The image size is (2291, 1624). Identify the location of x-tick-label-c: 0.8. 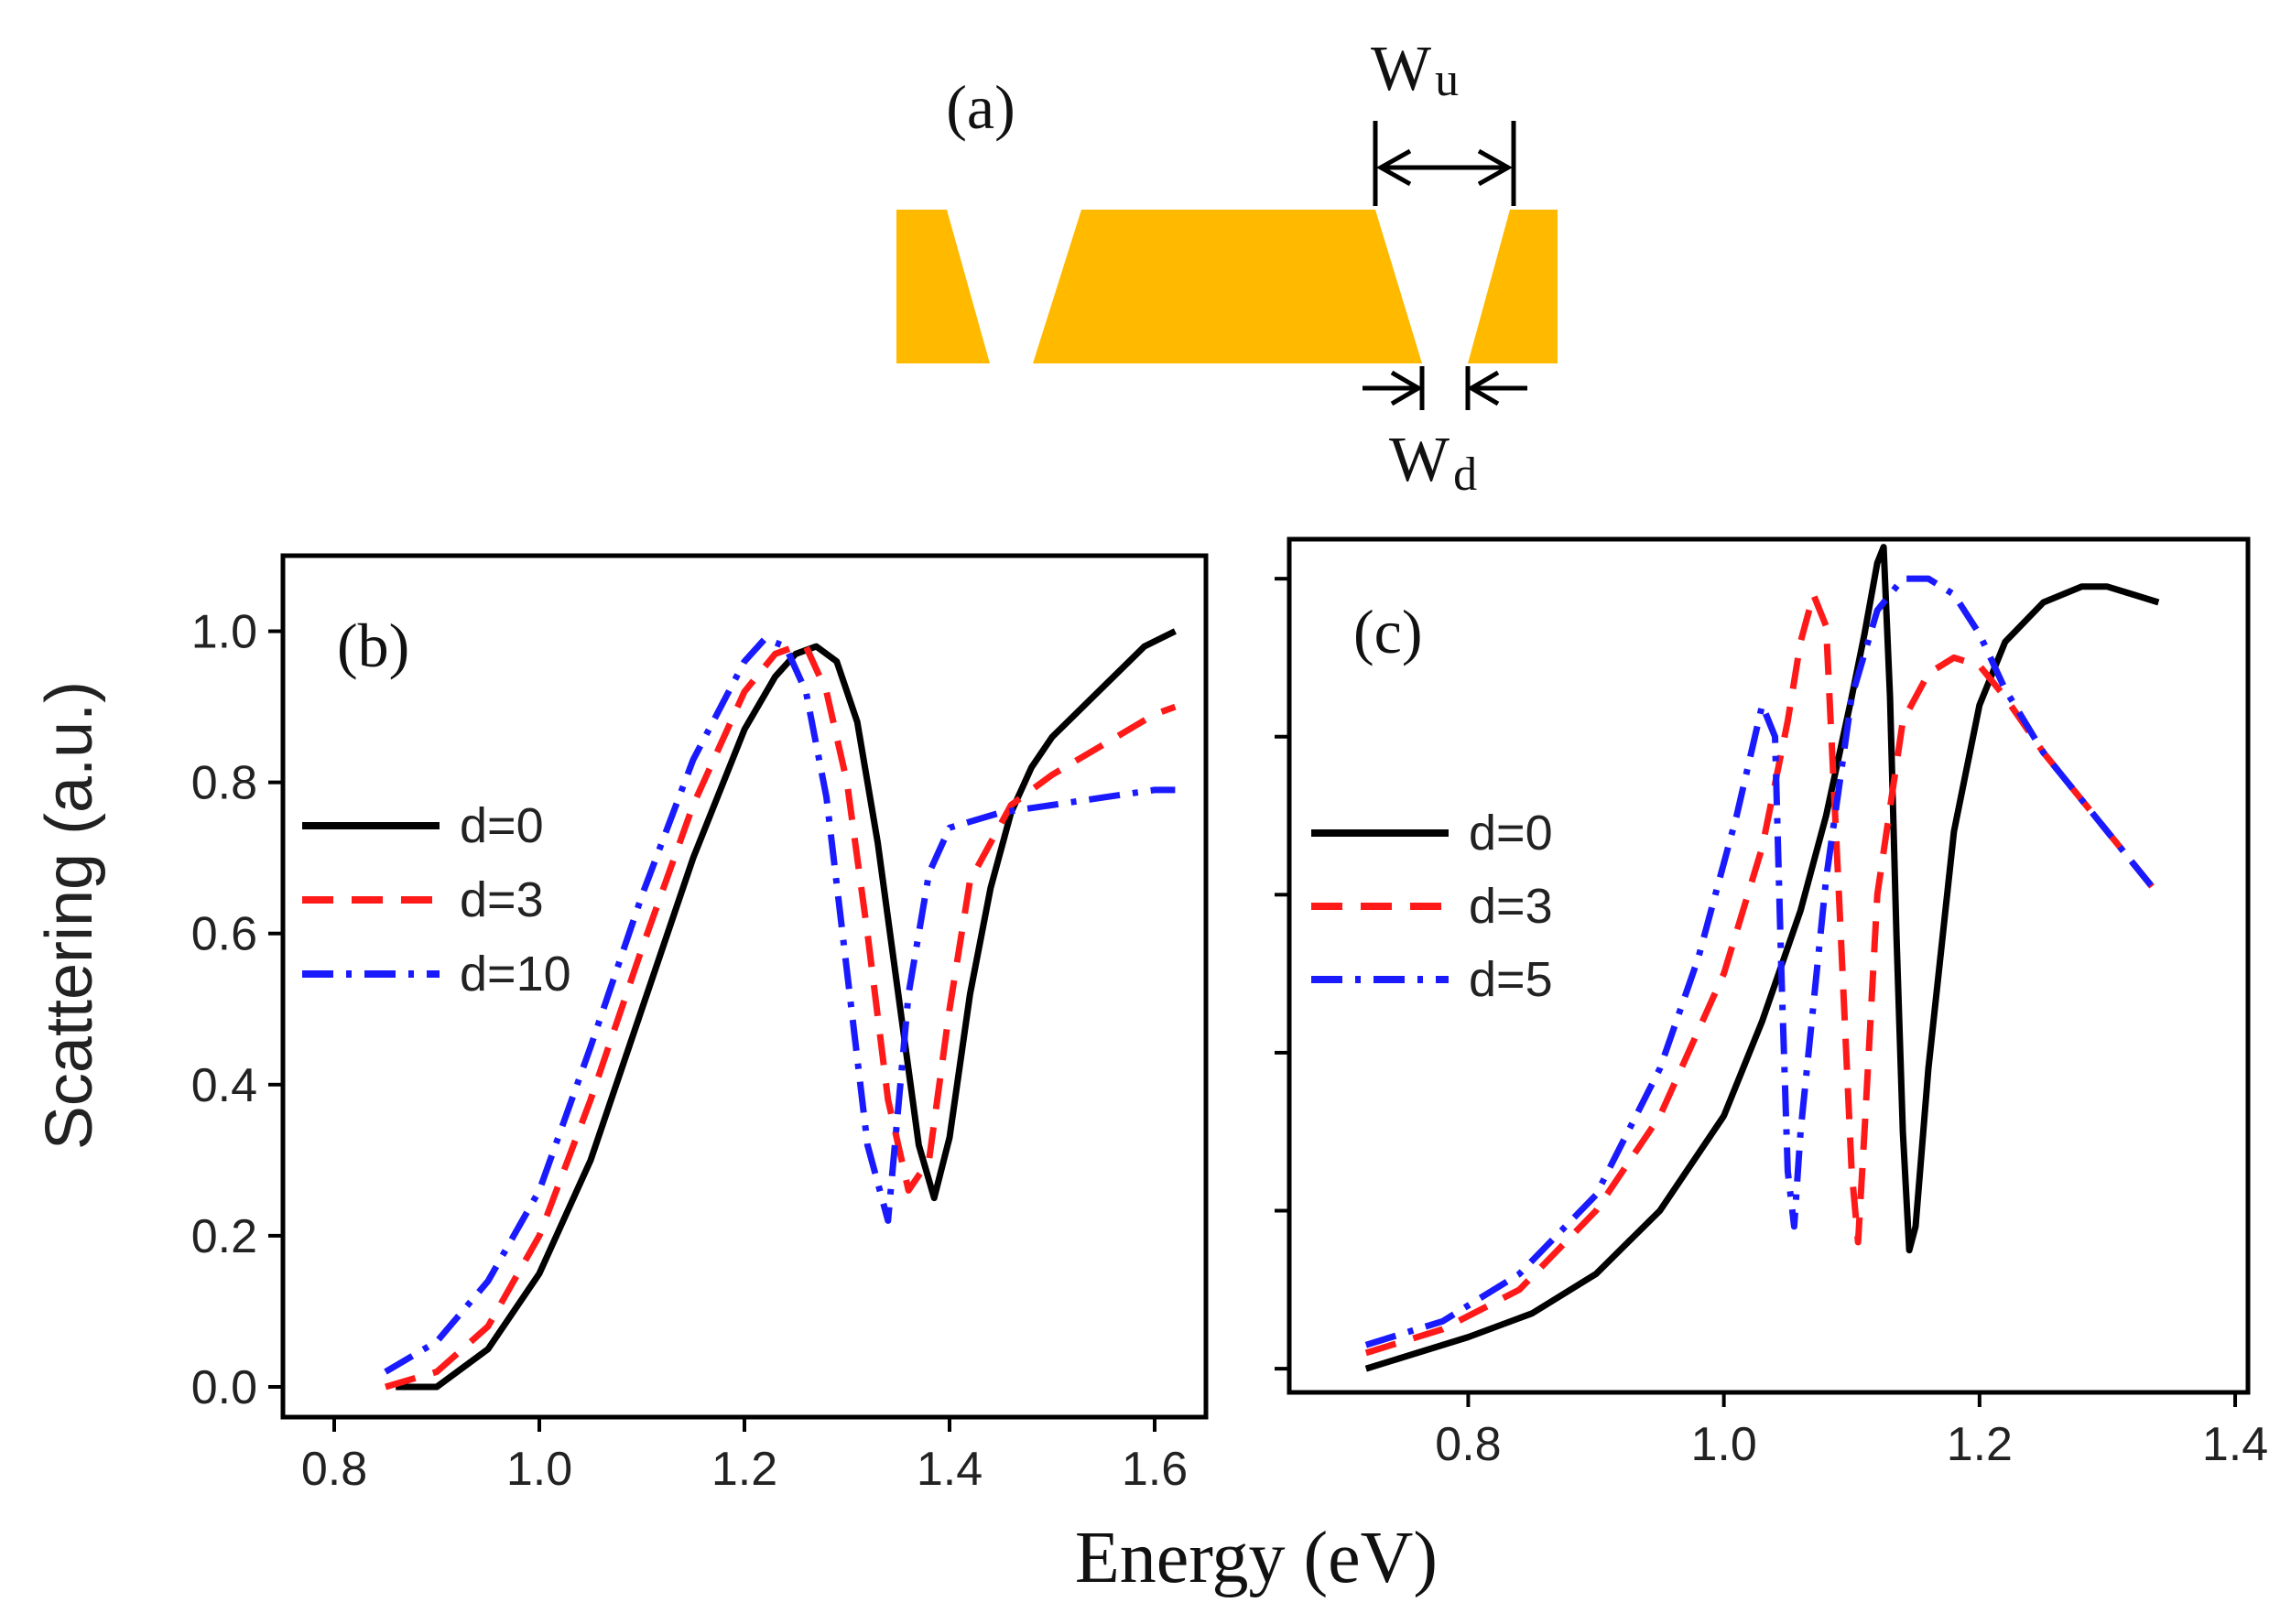
(1468, 1444).